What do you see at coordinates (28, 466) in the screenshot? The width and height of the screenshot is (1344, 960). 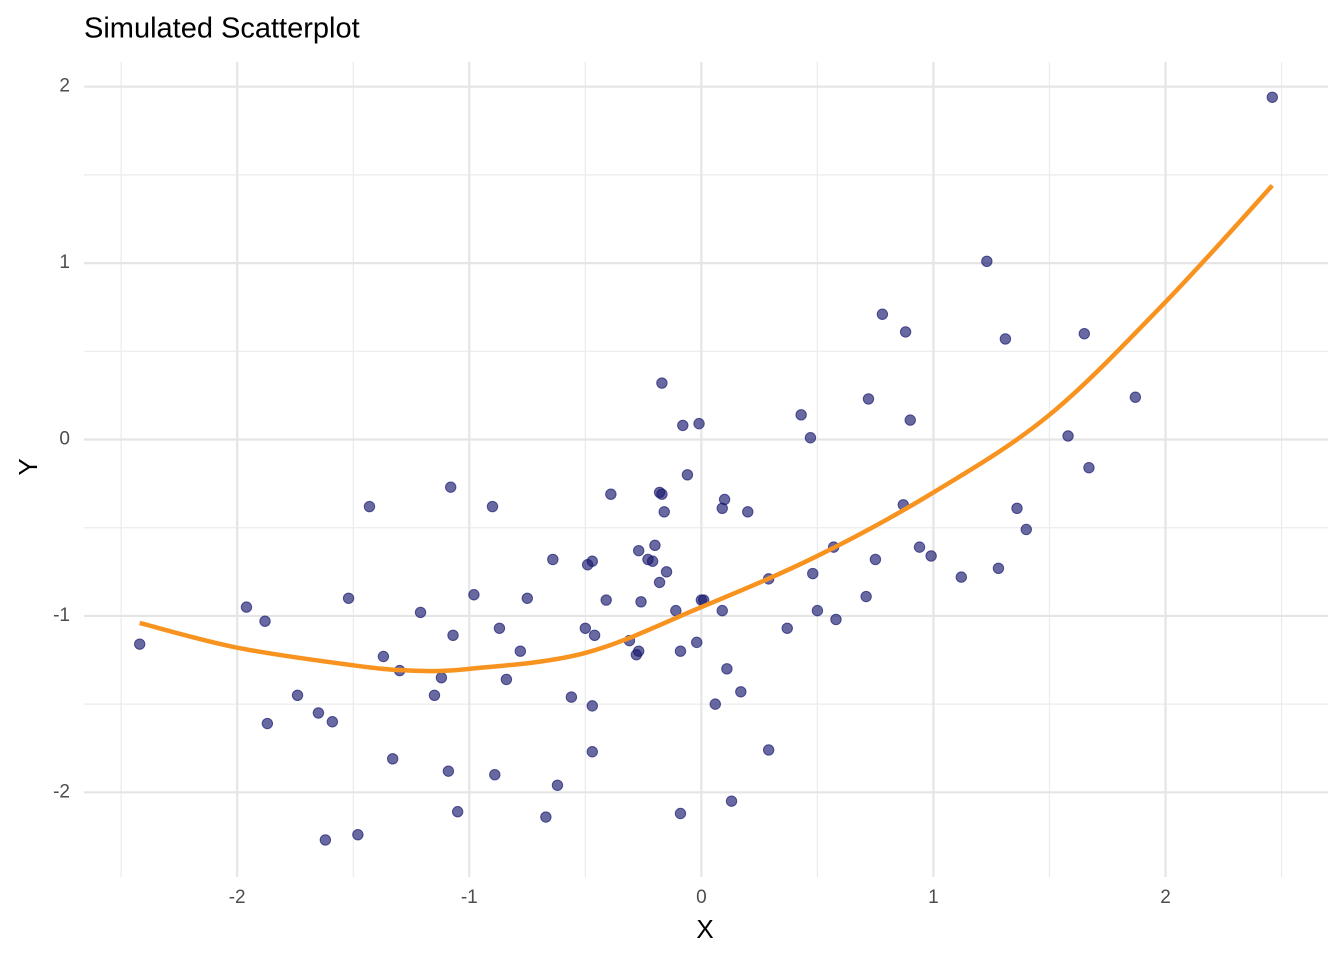 I see `y-axis-title: Y` at bounding box center [28, 466].